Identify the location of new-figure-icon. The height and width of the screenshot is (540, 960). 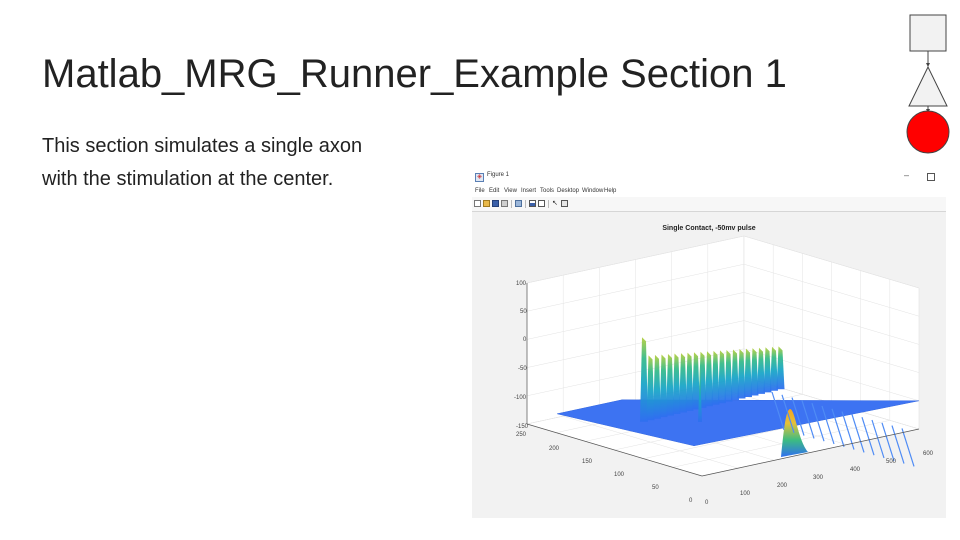
(477, 203).